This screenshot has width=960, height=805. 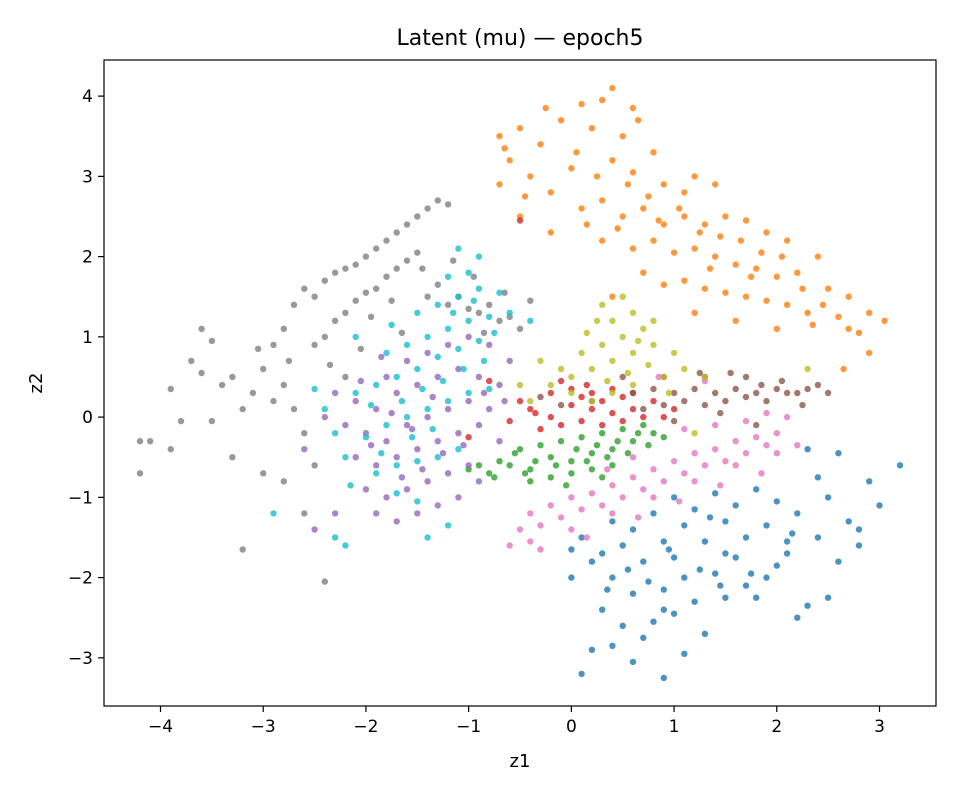 What do you see at coordinates (36, 383) in the screenshot?
I see `y-axis-label: z2` at bounding box center [36, 383].